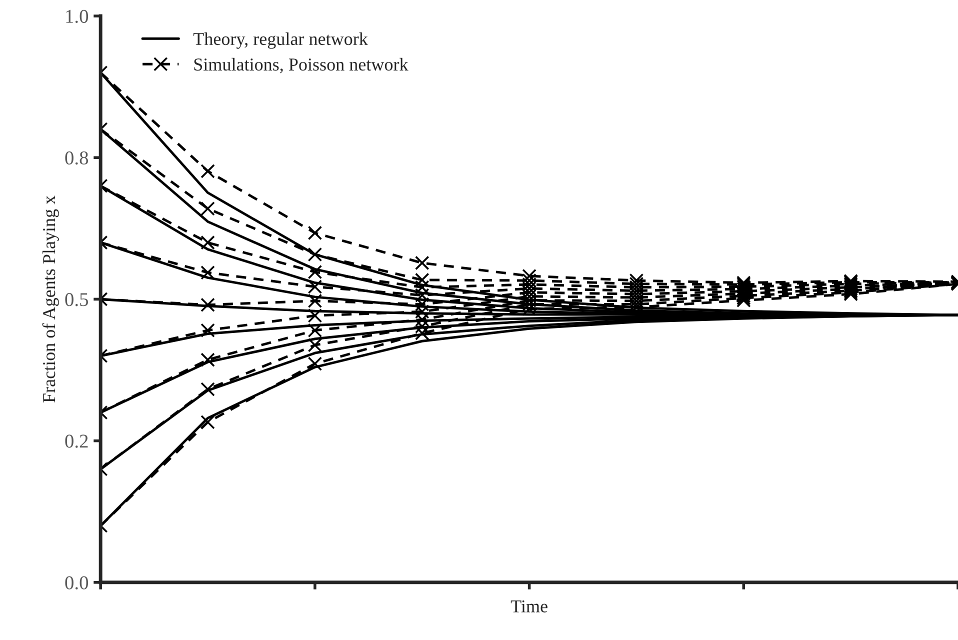 The height and width of the screenshot is (640, 958). Describe the element at coordinates (280, 40) in the screenshot. I see `legend-label: Theory, regular network` at that location.